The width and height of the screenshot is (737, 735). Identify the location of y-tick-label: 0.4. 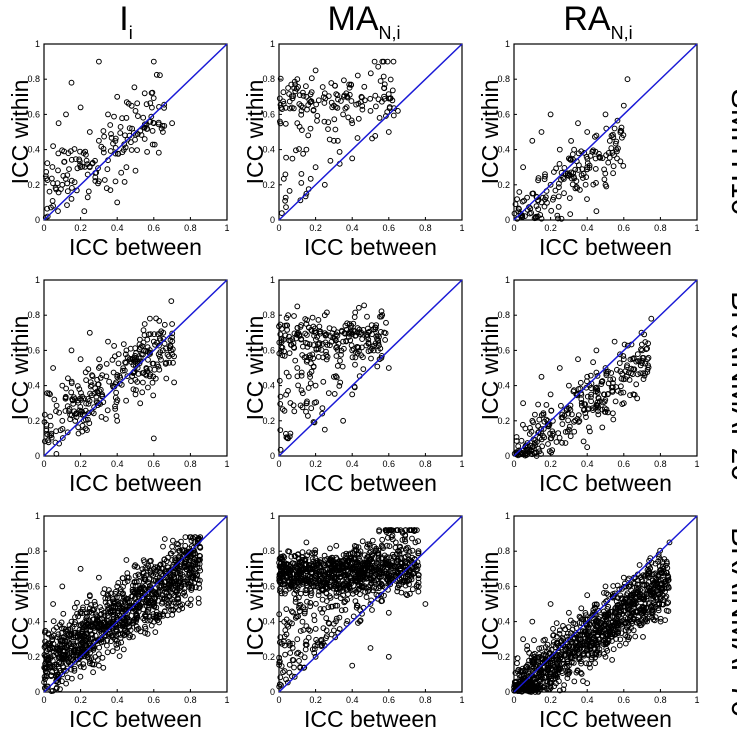
(33, 622).